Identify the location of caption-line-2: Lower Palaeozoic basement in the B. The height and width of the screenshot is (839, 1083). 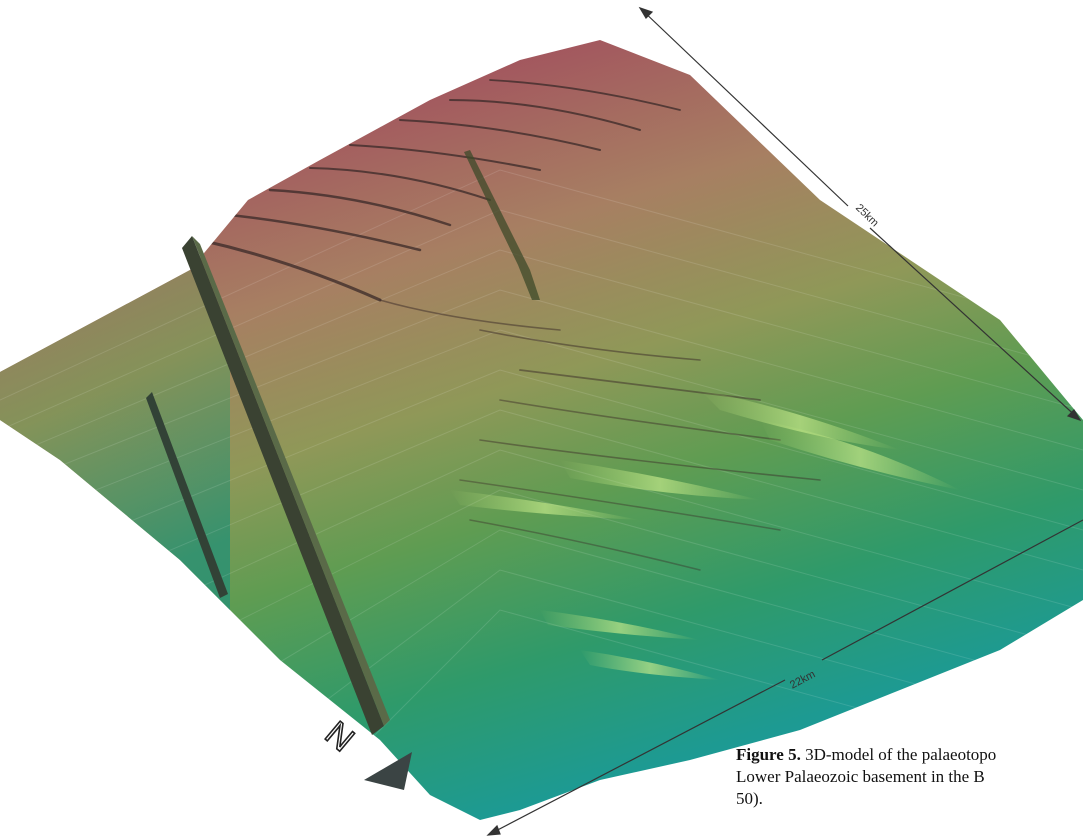
(860, 776).